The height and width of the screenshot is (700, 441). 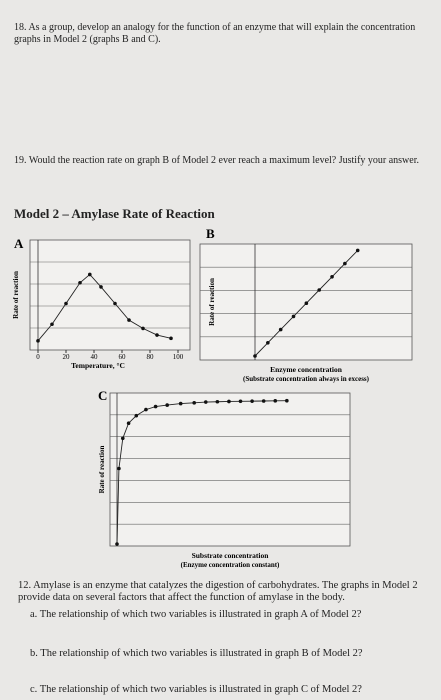 I want to click on x-axis-label: Temperature, °C, so click(x=98, y=365).